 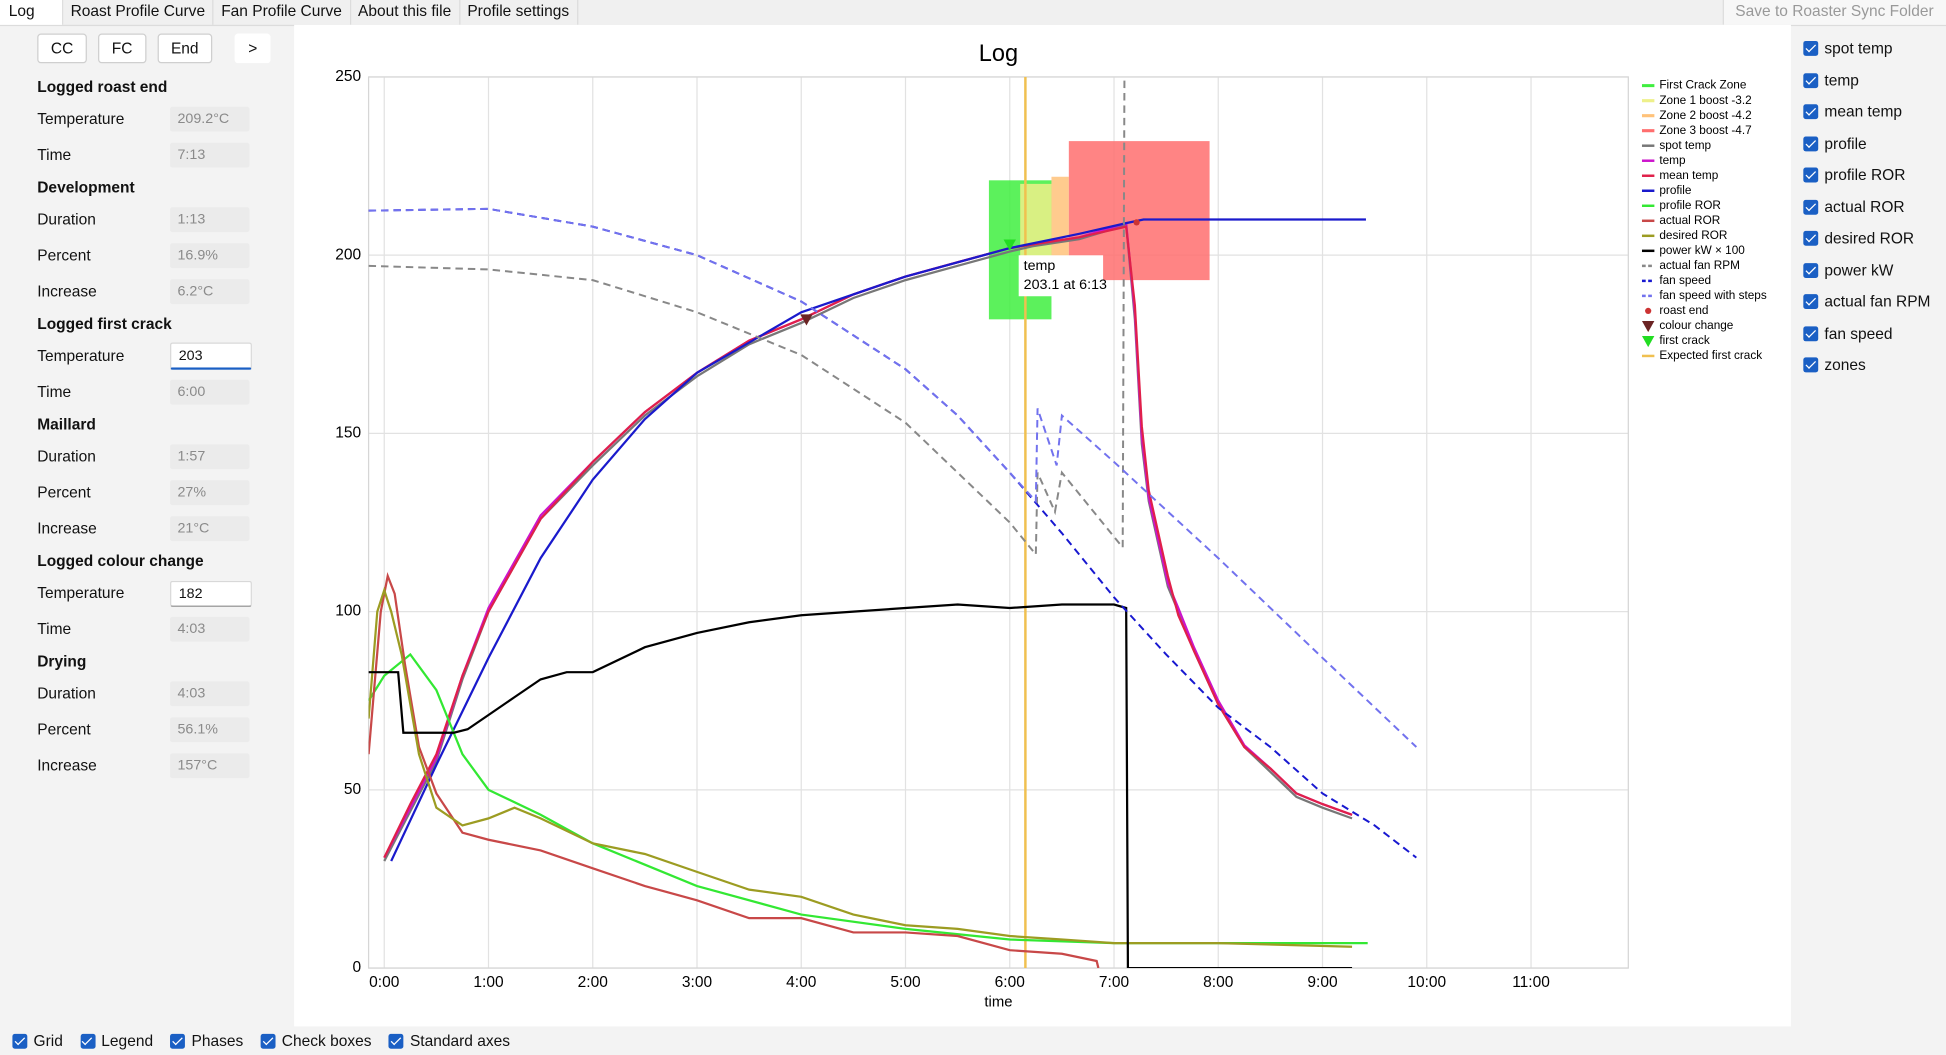 What do you see at coordinates (1834, 12) in the screenshot?
I see `sync-button: Save to Roaster Sync Folder` at bounding box center [1834, 12].